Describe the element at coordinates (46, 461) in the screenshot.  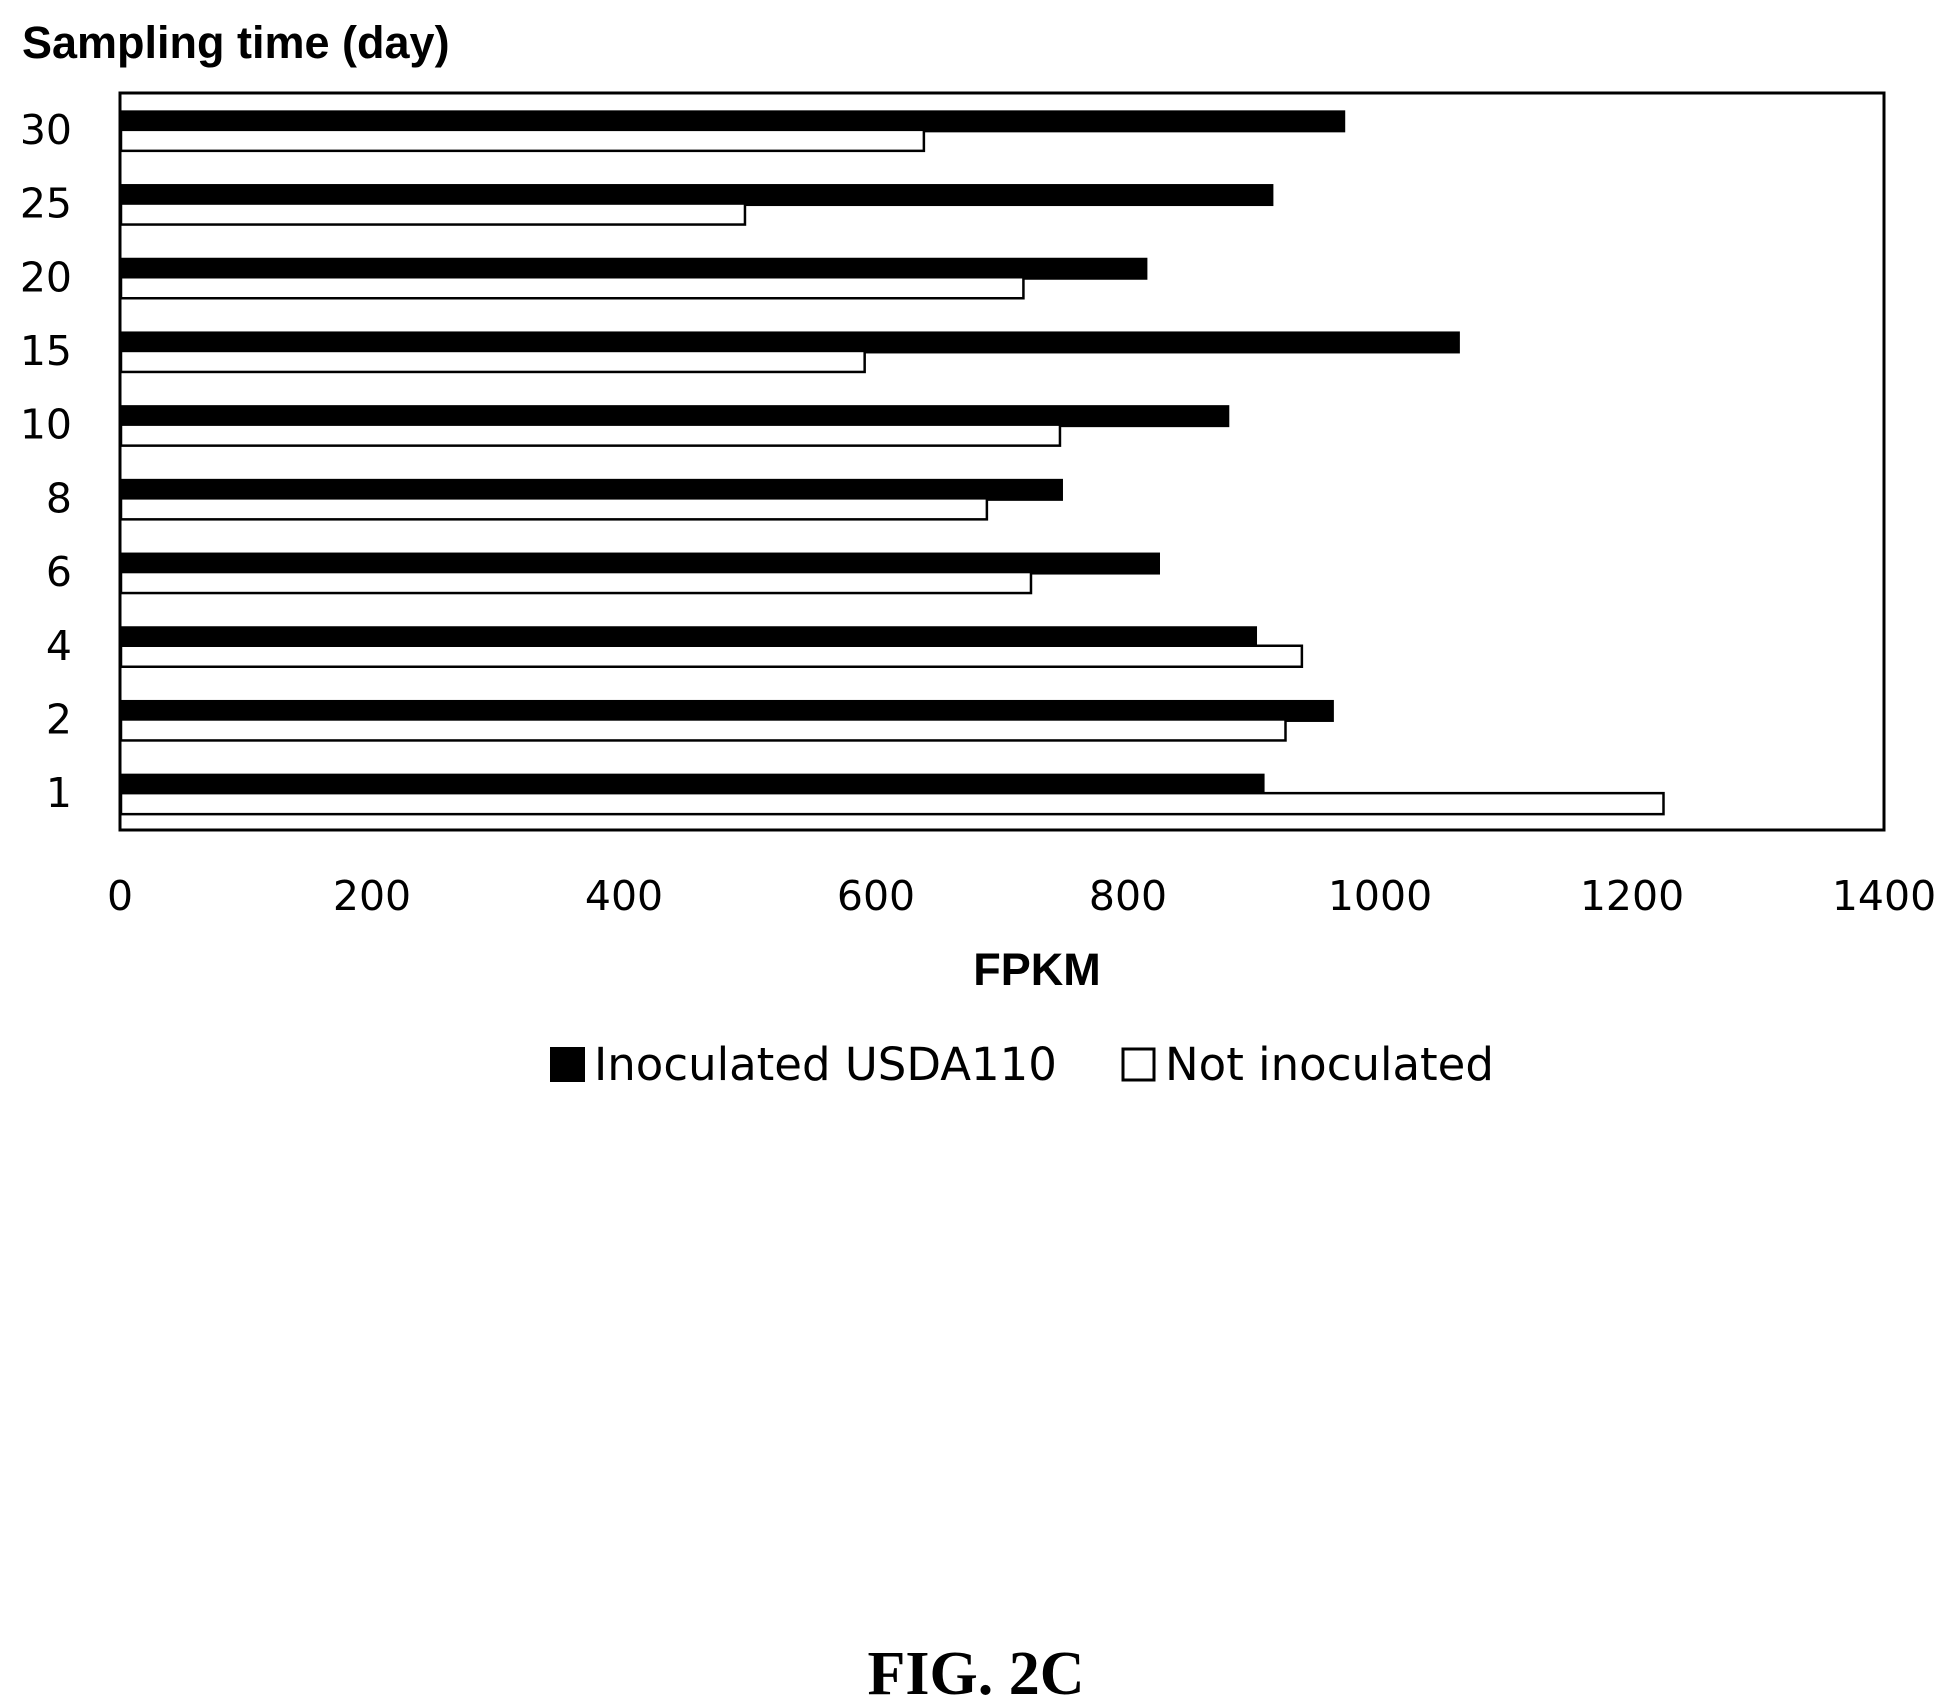
I see `y-tick-labels: 1 2 4 6 8 10 15 20 25 30` at that location.